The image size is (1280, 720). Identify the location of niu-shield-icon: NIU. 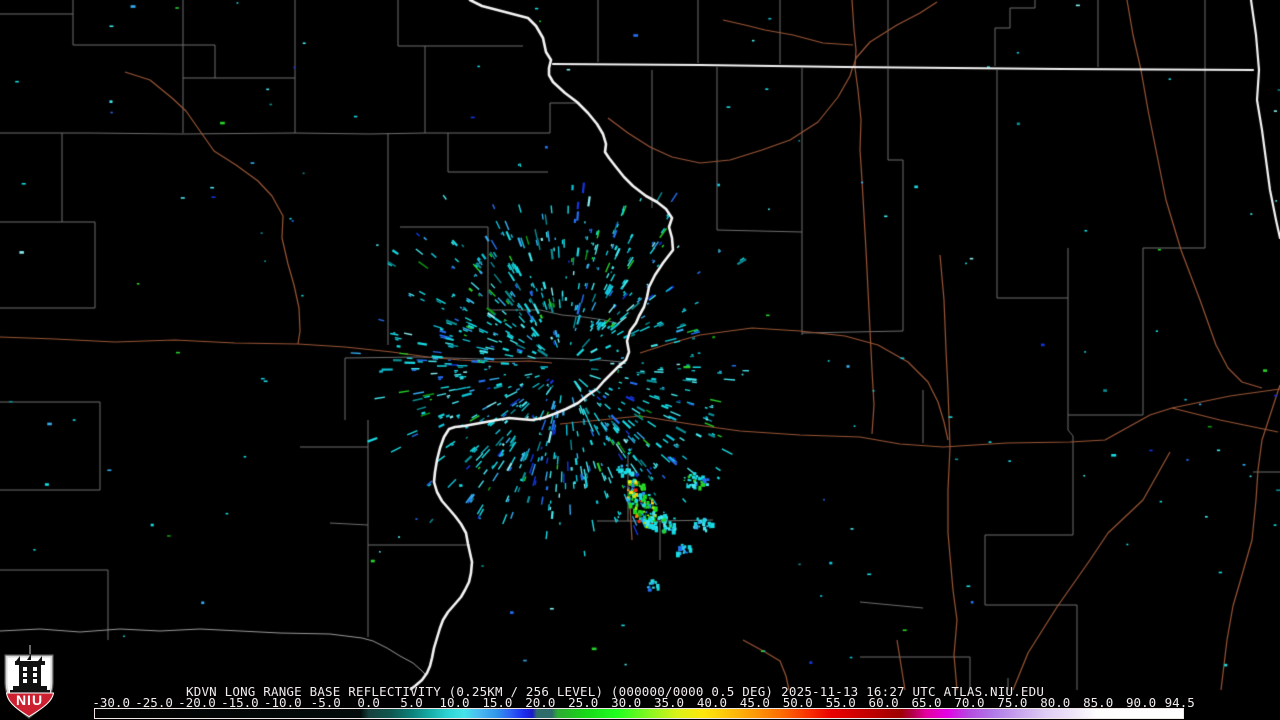
(29, 682).